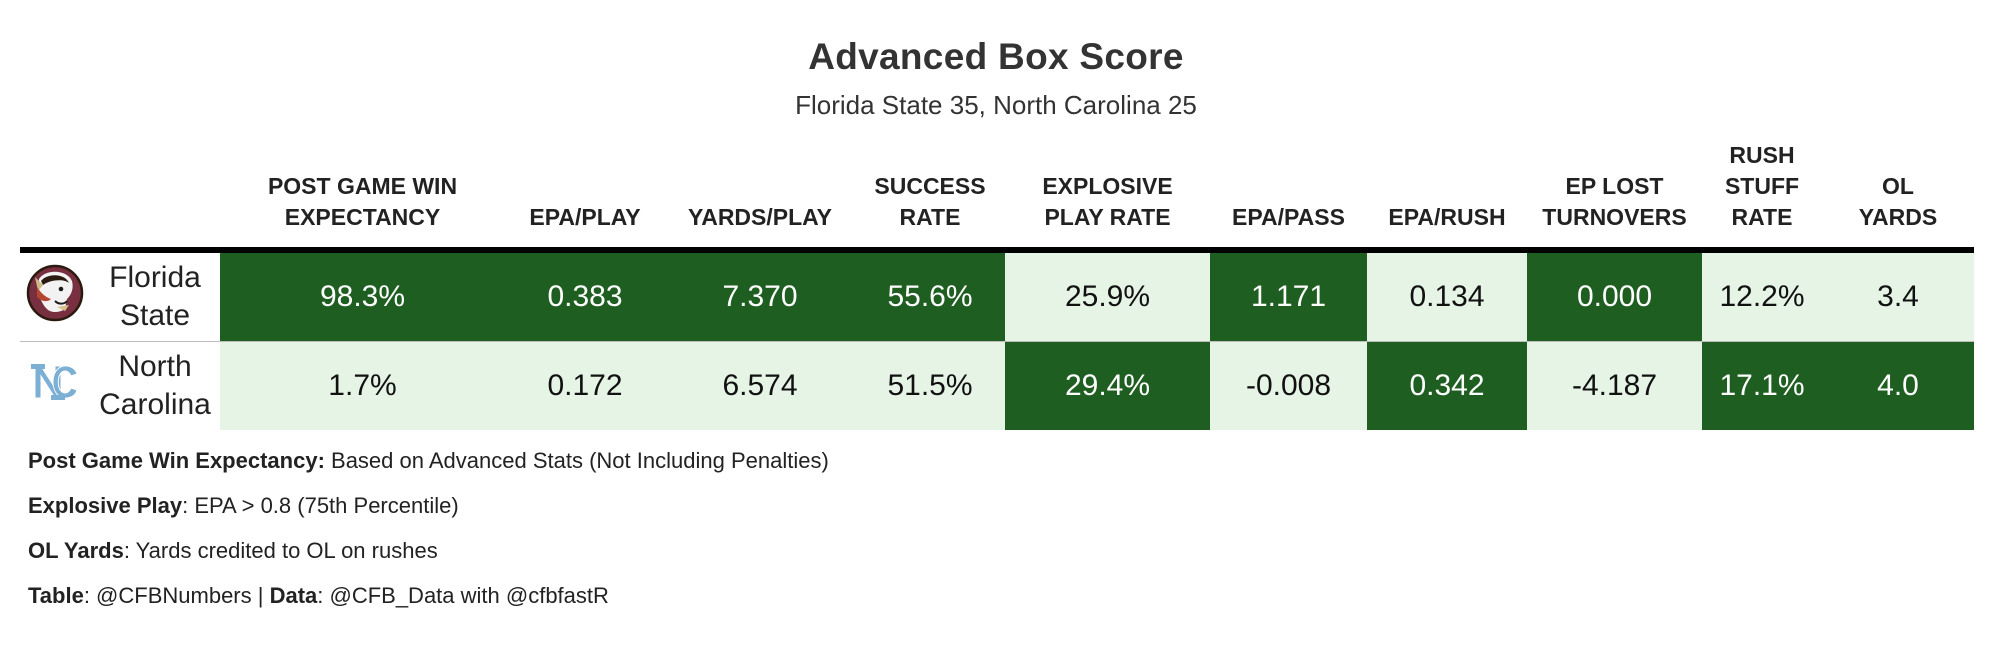 This screenshot has width=1992, height=645. Describe the element at coordinates (54, 382) in the screenshot. I see `unc-nc-interlock-icon` at that location.